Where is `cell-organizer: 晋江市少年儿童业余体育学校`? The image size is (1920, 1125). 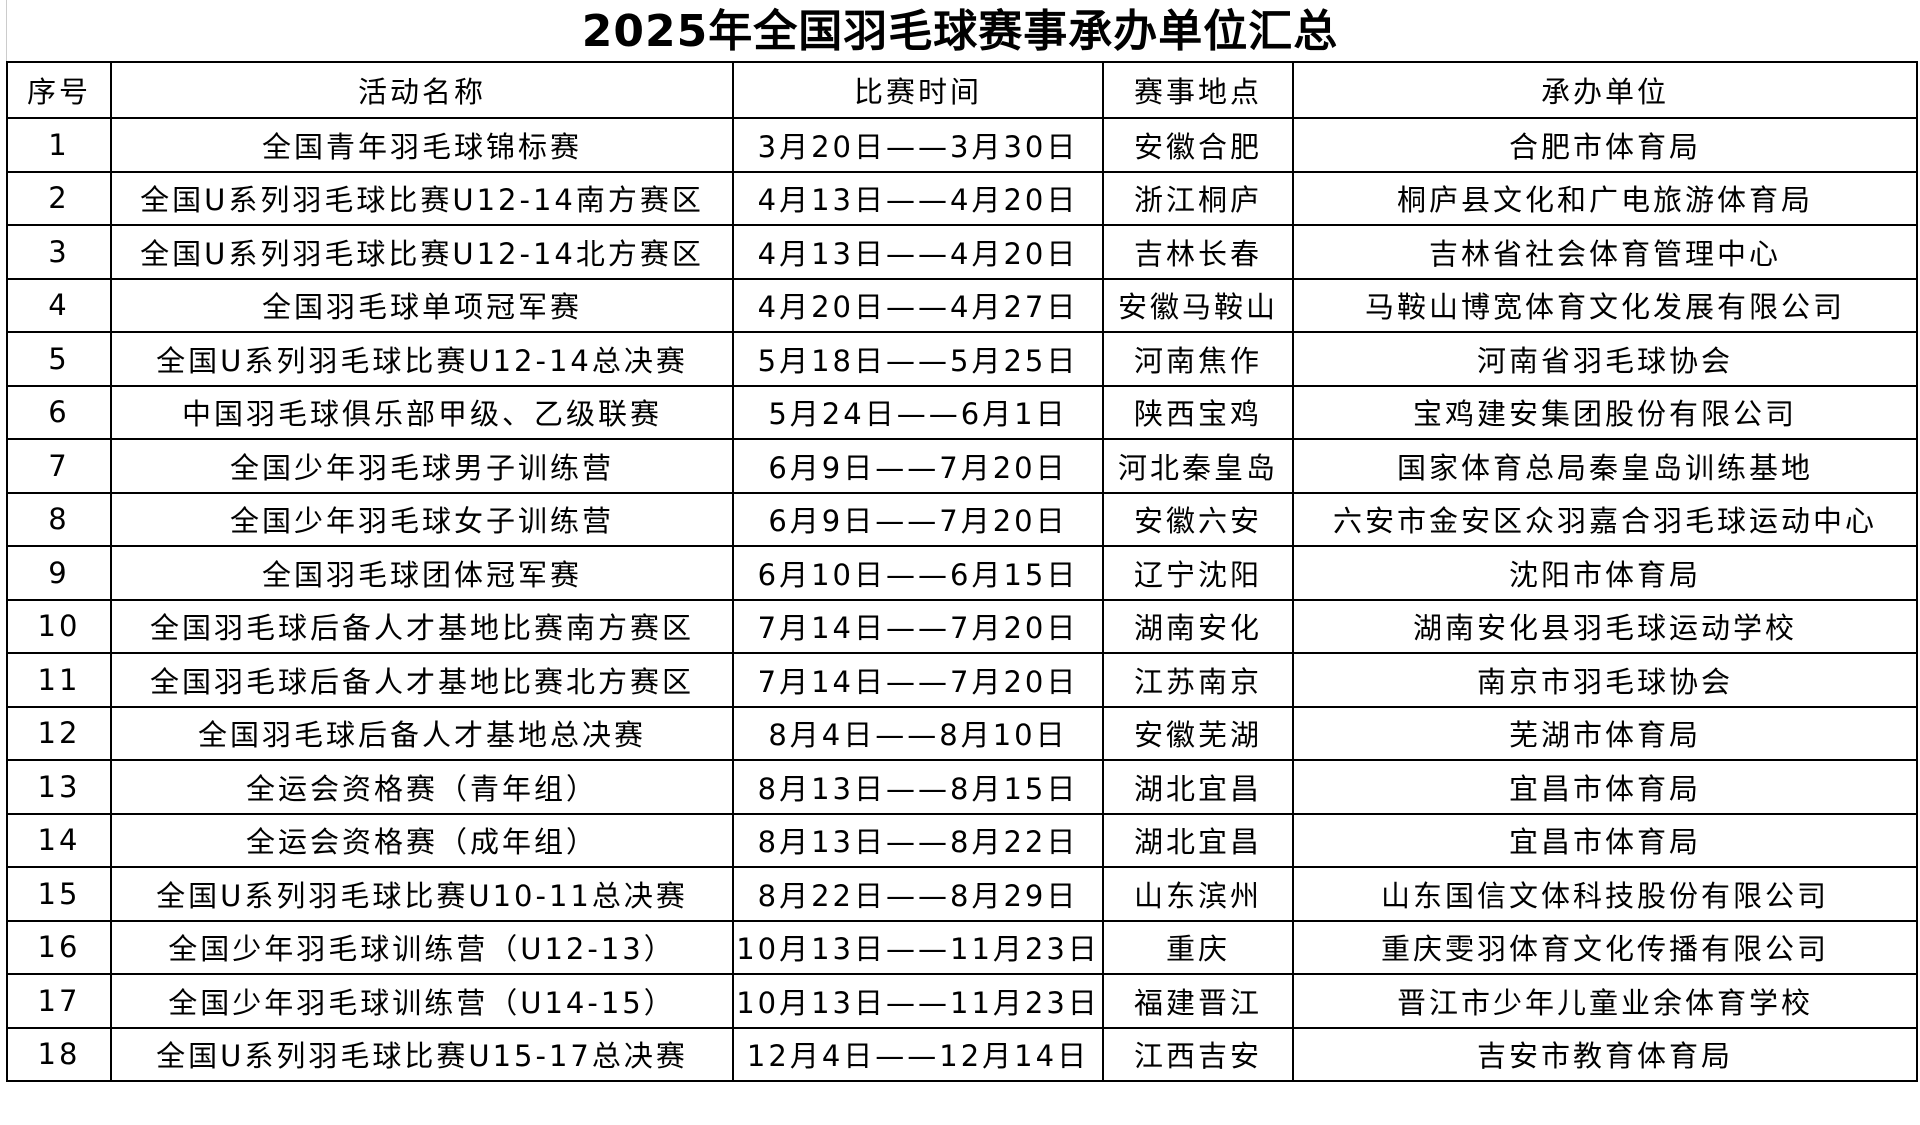 cell-organizer: 晋江市少年儿童业余体育学校 is located at coordinates (1605, 1001).